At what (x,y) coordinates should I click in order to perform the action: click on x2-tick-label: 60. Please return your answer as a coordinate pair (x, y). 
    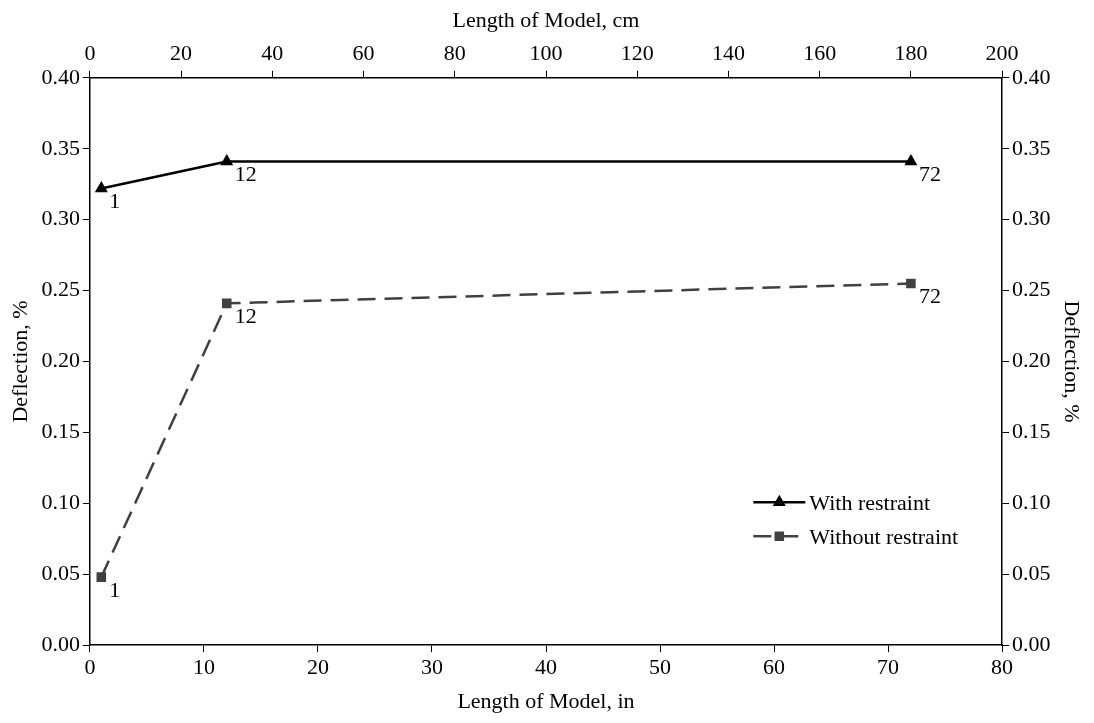
    Looking at the image, I should click on (363, 53).